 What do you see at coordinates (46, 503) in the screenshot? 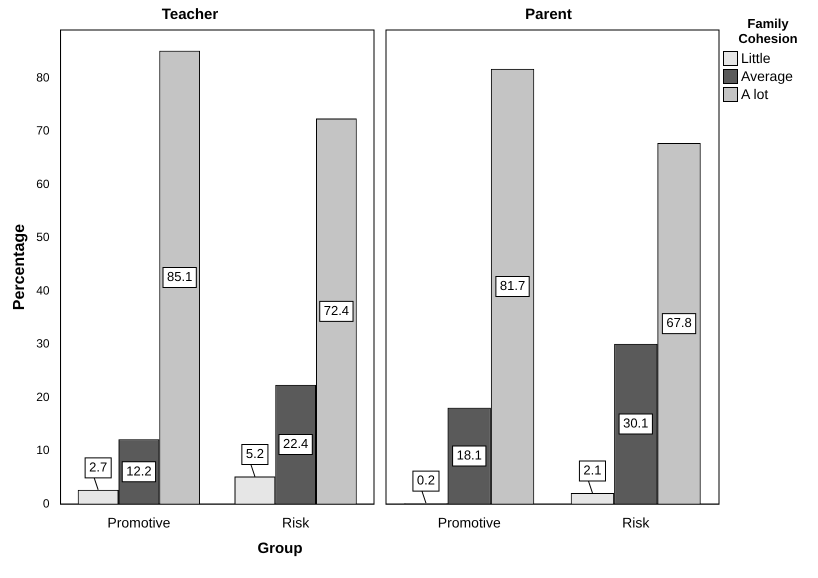
I see `y-tick-label: 0` at bounding box center [46, 503].